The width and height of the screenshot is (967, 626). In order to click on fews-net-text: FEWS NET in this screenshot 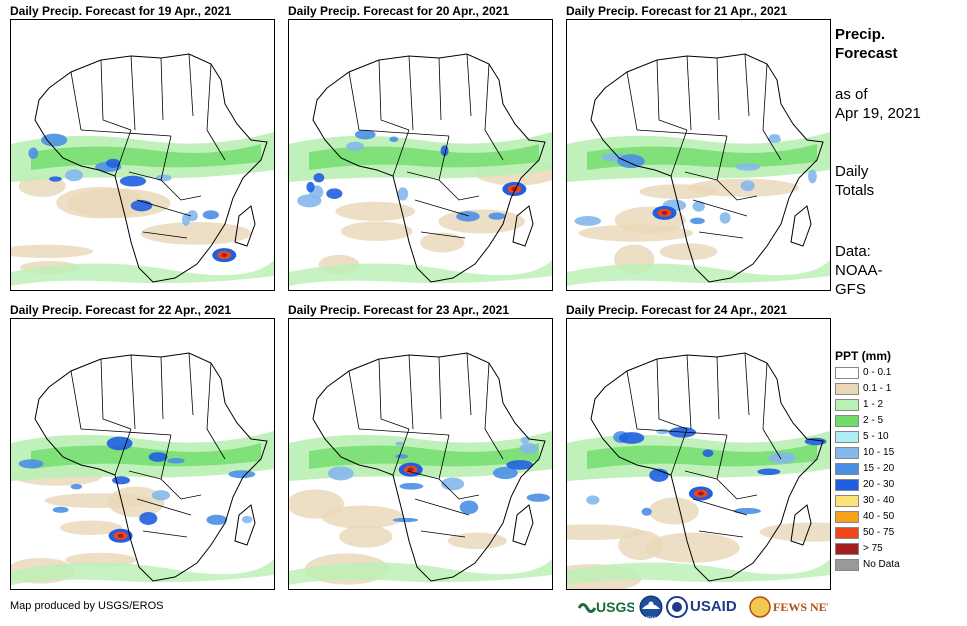, I will do `click(800, 607)`.